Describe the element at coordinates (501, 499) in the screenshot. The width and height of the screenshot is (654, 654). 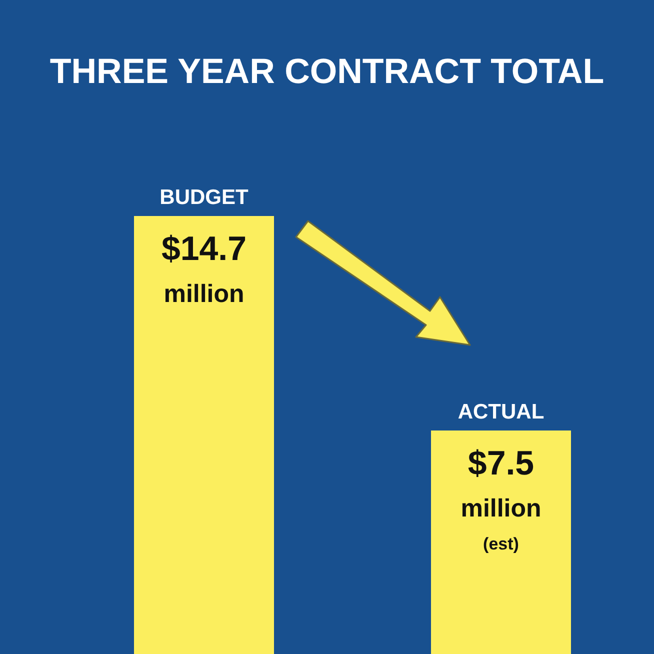
I see `data-label: $7.5 million (est)` at that location.